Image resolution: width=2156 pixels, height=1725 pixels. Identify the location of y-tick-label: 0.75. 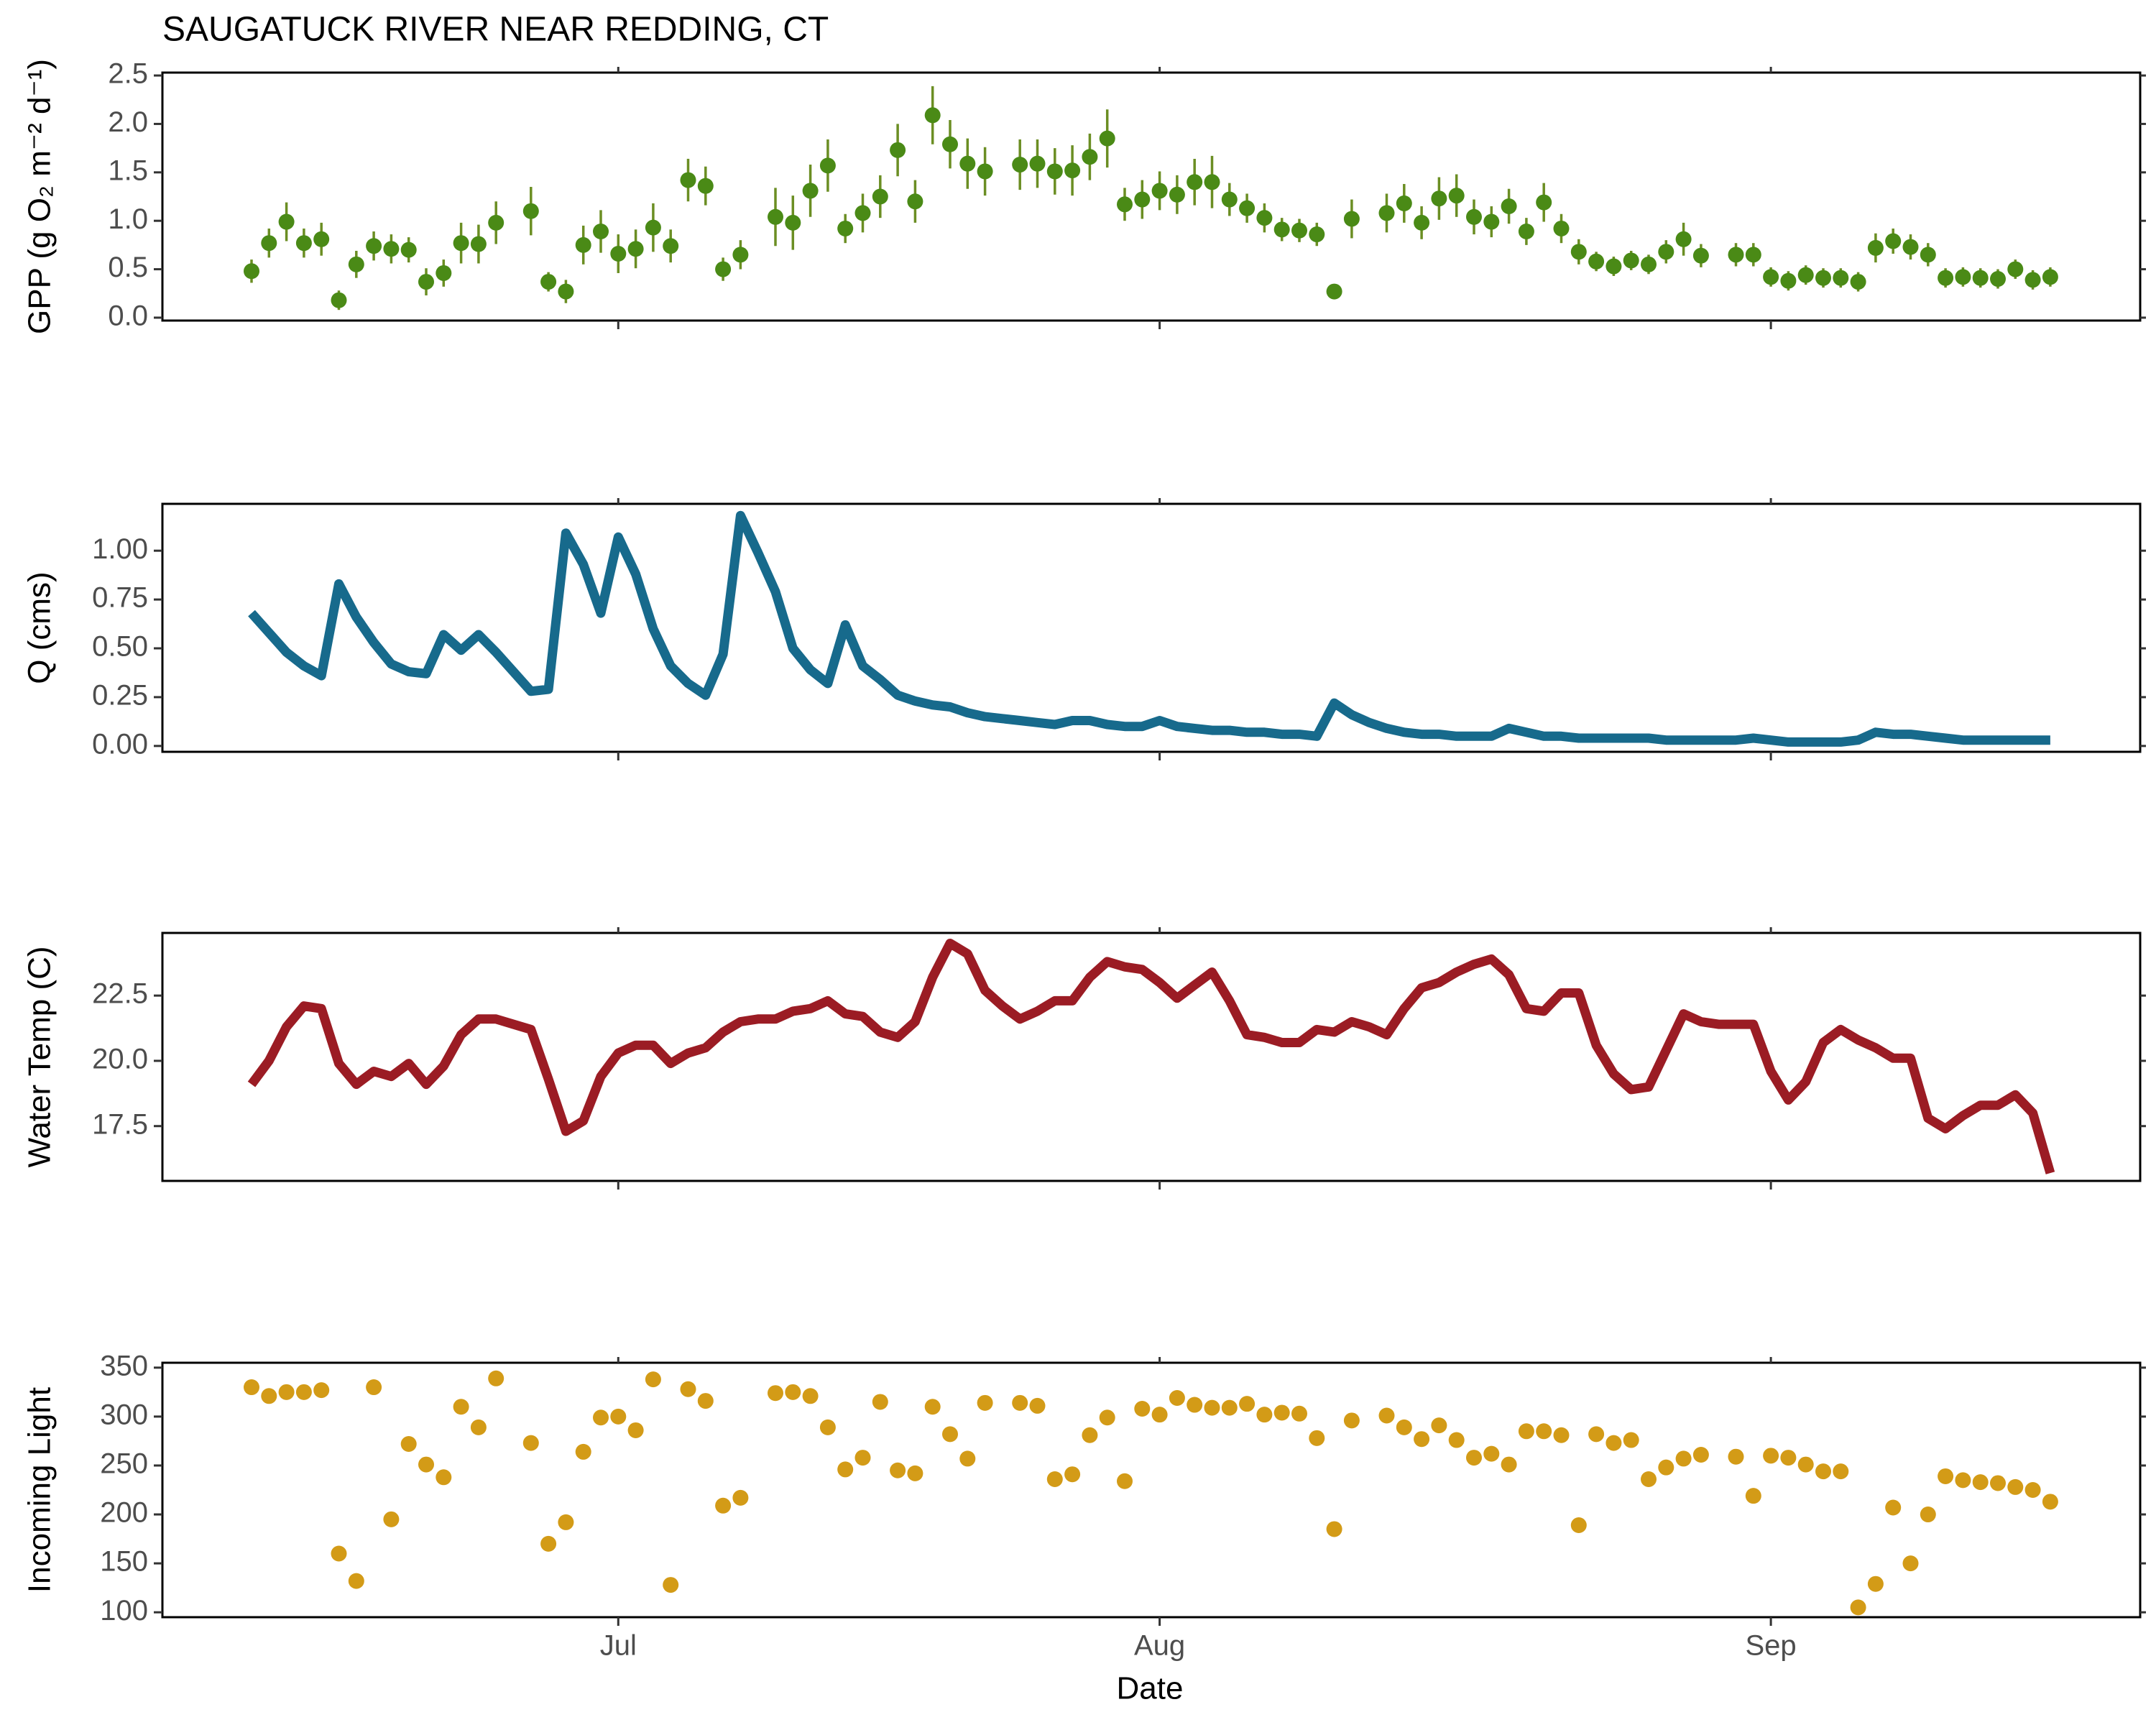
(120, 598).